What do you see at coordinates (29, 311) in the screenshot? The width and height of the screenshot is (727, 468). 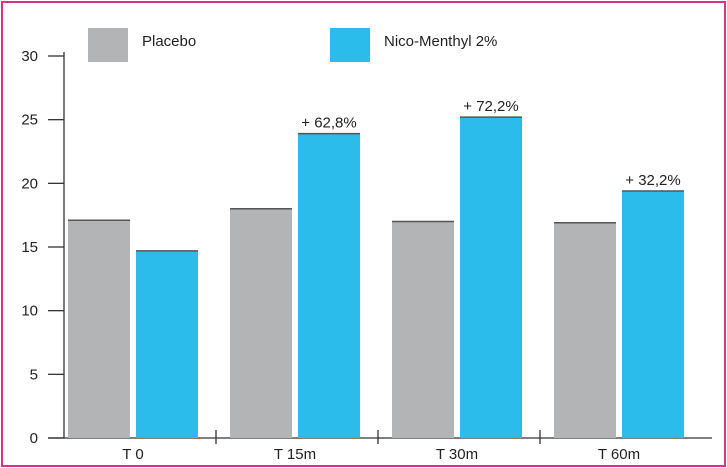 I see `y-tick-label: 10` at bounding box center [29, 311].